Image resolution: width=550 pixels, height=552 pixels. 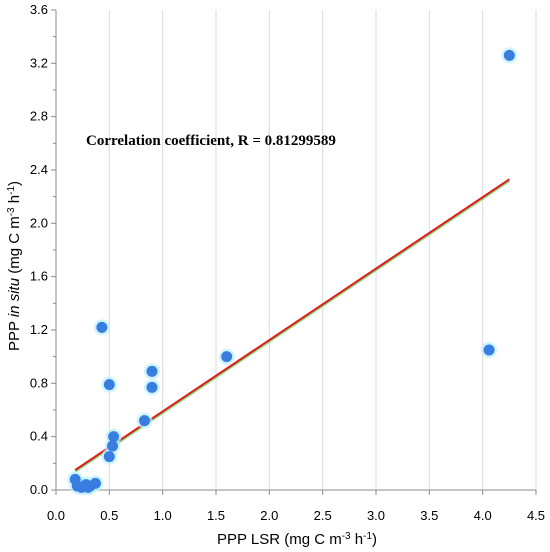 What do you see at coordinates (323, 515) in the screenshot?
I see `x-tick-label: 2.5` at bounding box center [323, 515].